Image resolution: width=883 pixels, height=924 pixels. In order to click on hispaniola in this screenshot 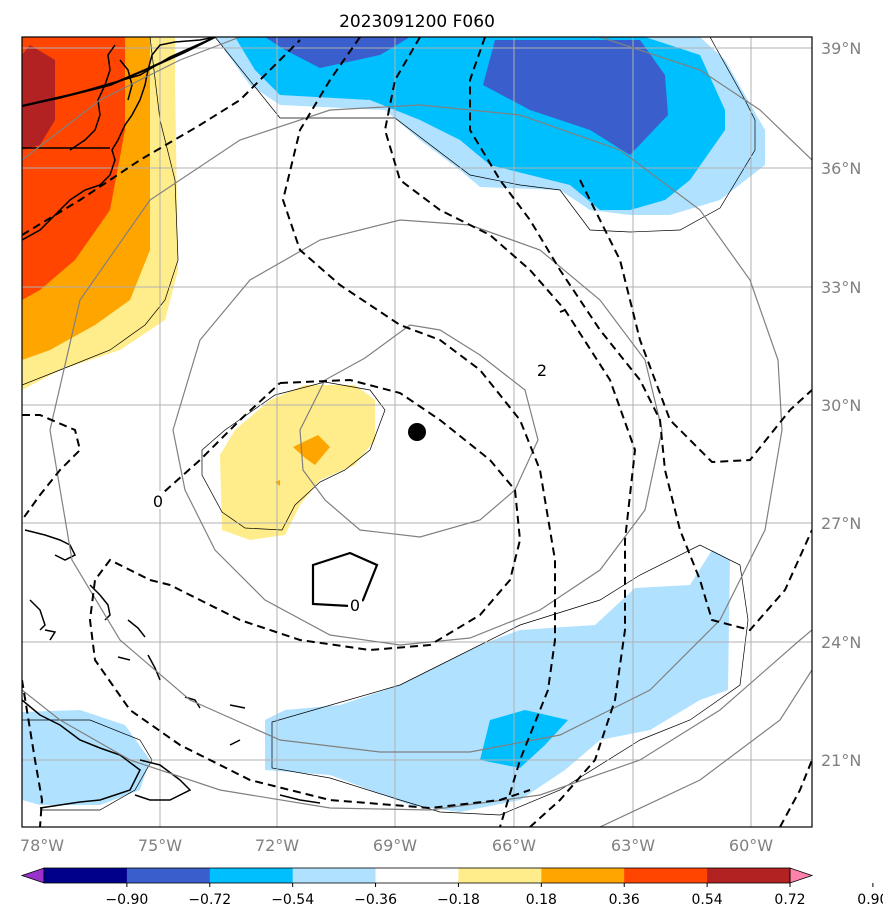, I will do `click(163, 780)`.